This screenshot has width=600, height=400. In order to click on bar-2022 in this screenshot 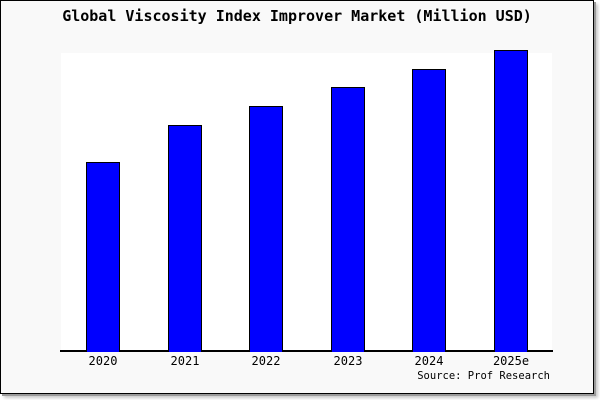, I will do `click(266, 229)`.